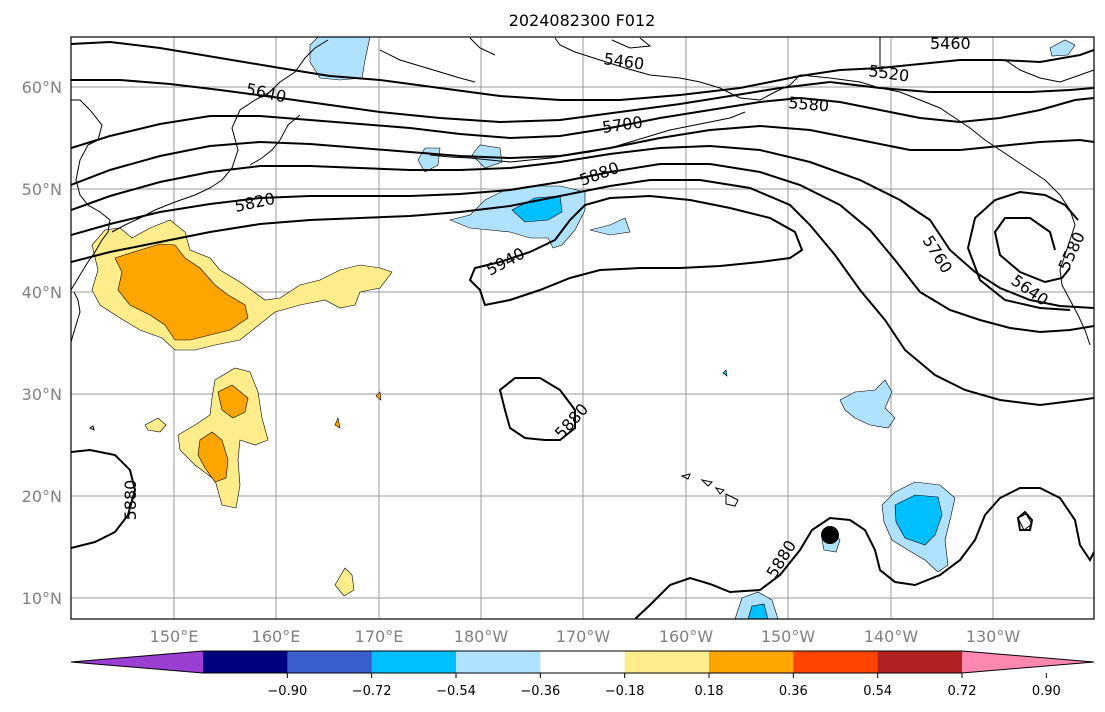 This screenshot has width=1105, height=712. Describe the element at coordinates (255, 202) in the screenshot. I see `contour-label: 5820` at that location.